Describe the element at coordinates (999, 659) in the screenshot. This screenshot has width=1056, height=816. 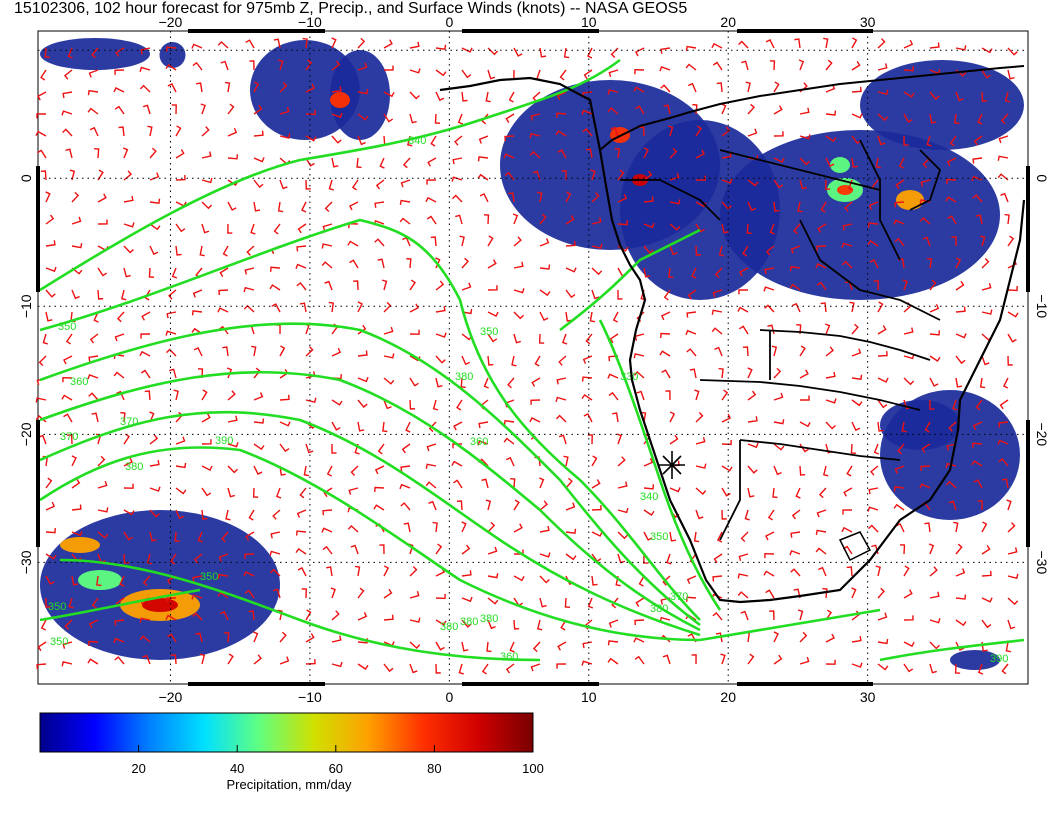
I see `contour-label: 390` at that location.